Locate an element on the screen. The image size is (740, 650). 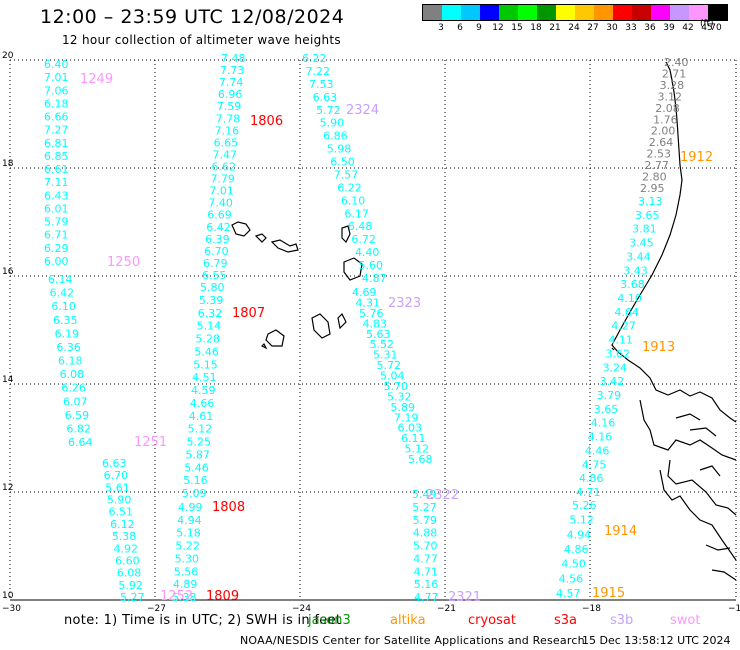
swh-value: 4.87 is located at coordinates (374, 278).